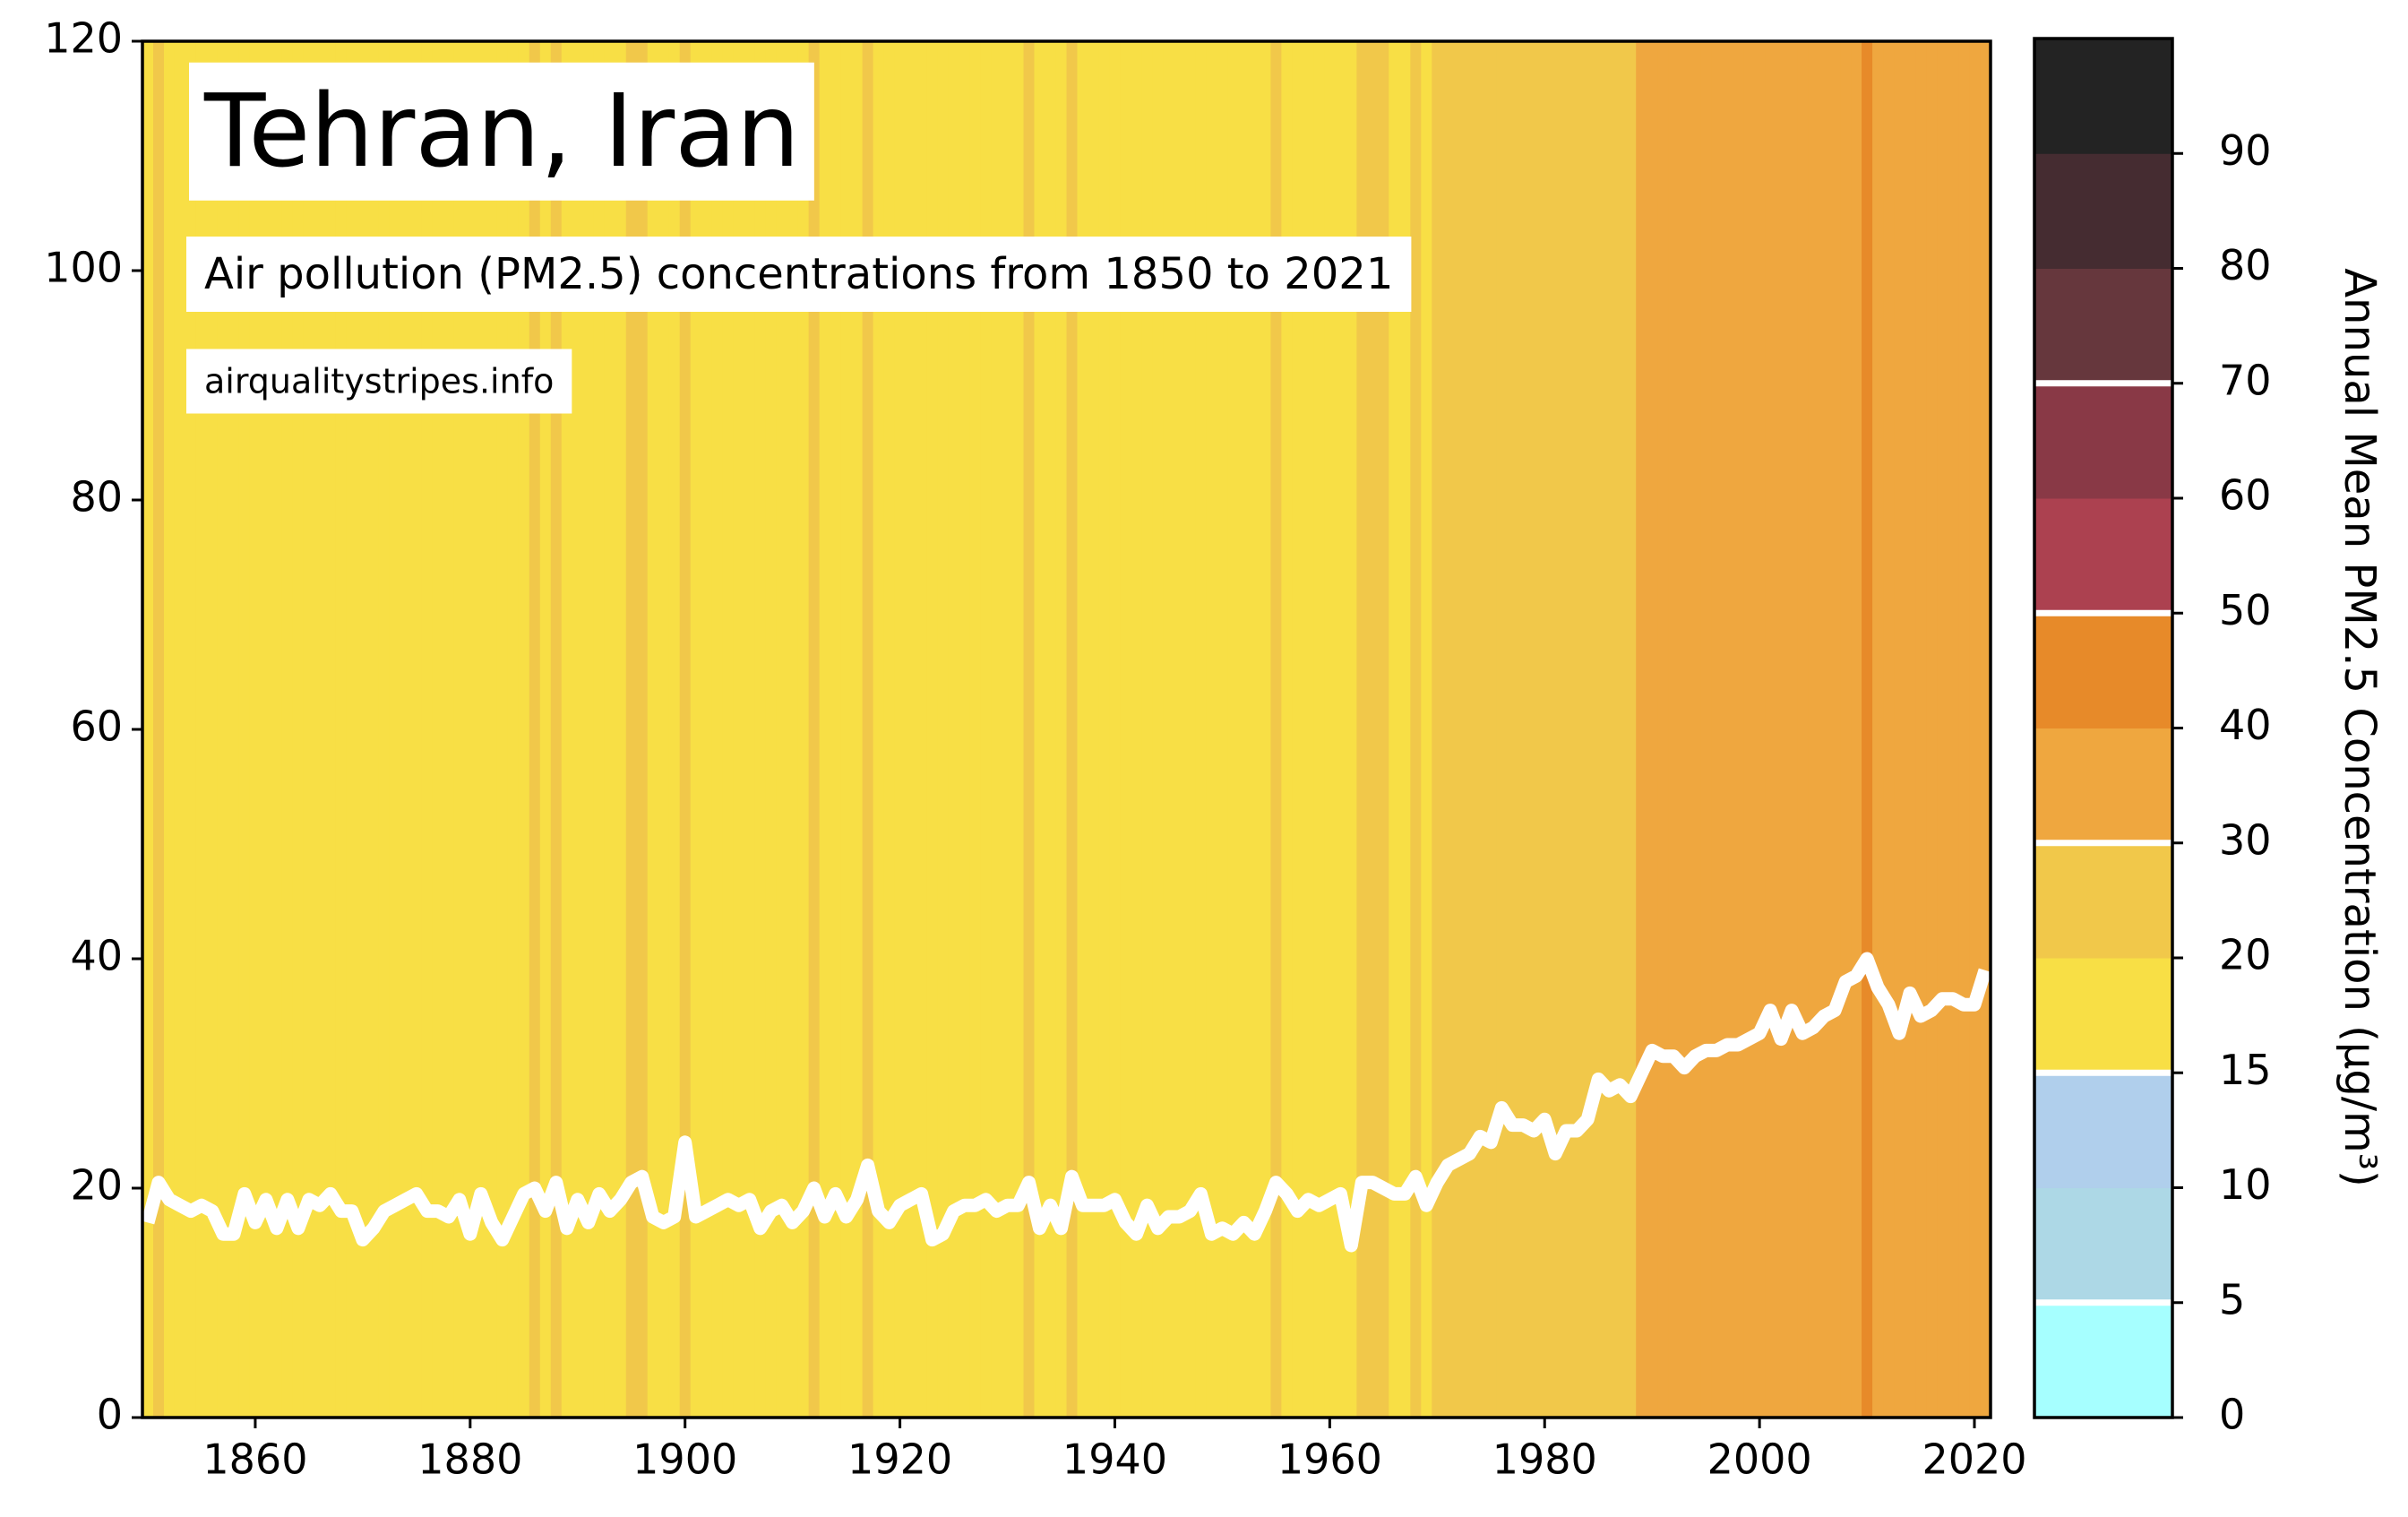 The width and height of the screenshot is (2408, 1517). Describe the element at coordinates (2245, 150) in the screenshot. I see `colorbar-tick-label: 90` at that location.